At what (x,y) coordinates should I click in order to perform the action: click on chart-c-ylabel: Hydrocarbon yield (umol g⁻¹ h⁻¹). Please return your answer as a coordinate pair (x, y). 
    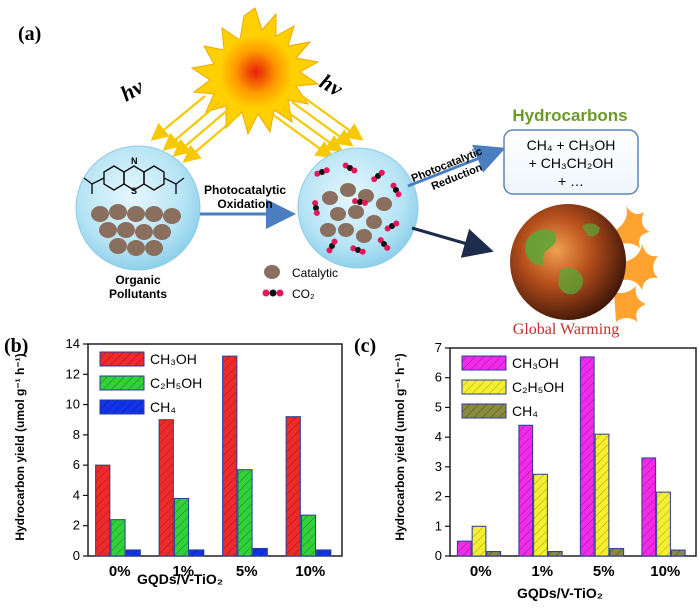
    Looking at the image, I should click on (400, 446).